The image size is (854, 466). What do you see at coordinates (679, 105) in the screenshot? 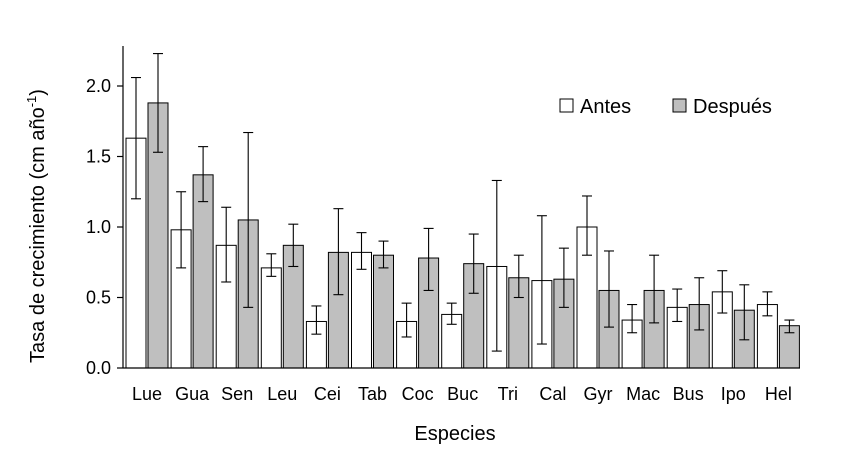
I see `legend-swatch-despues` at bounding box center [679, 105].